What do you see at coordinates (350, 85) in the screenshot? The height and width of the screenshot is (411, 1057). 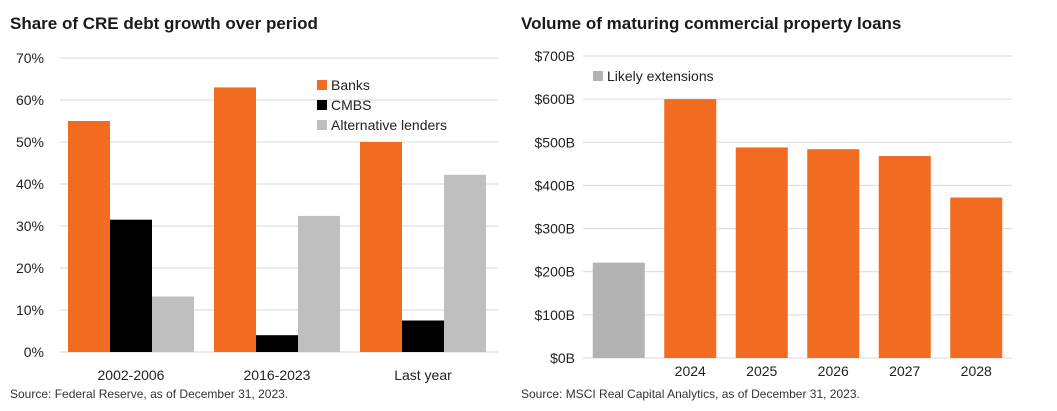 I see `legend-label-banks: Banks` at bounding box center [350, 85].